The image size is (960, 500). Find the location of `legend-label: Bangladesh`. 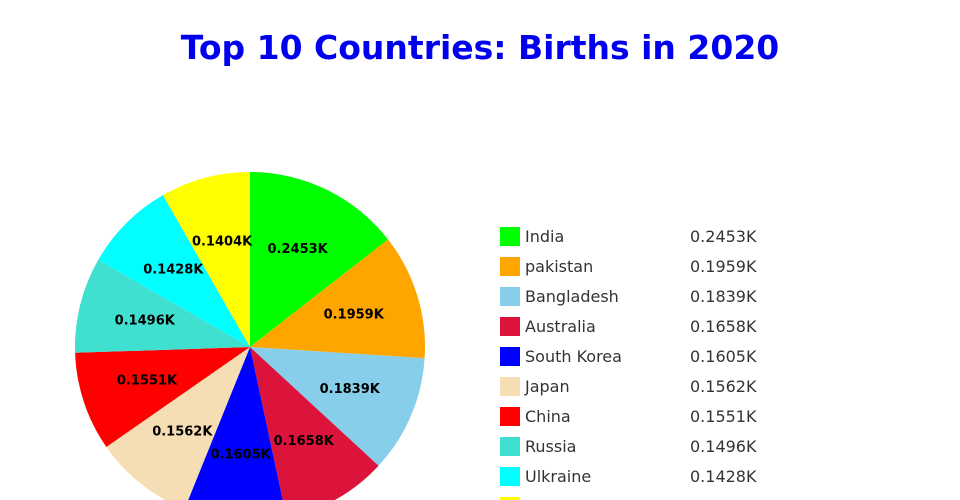

legend-label: Bangladesh is located at coordinates (572, 296).